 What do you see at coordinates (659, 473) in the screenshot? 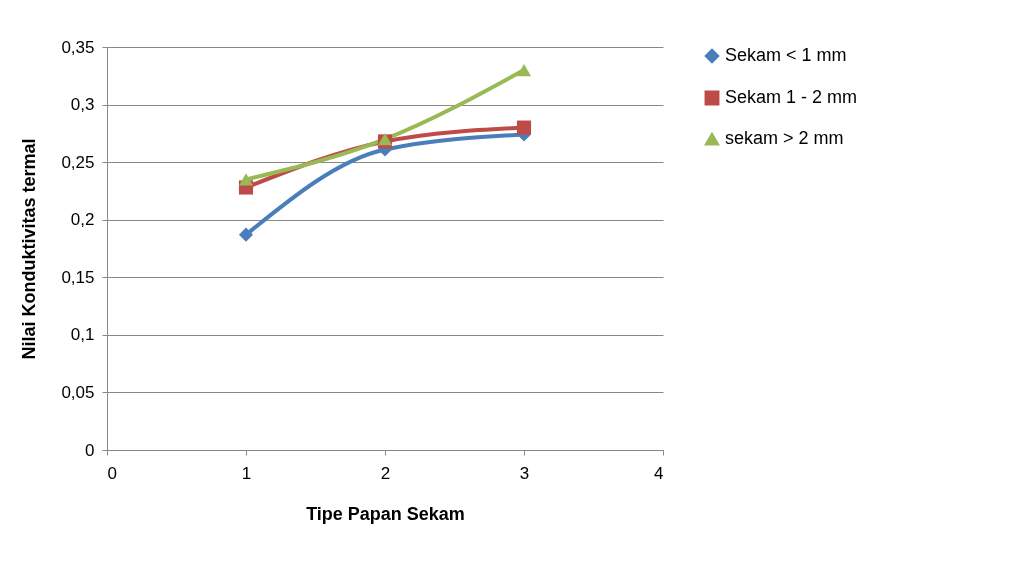
I see `x-tick-label: 4` at bounding box center [659, 473].